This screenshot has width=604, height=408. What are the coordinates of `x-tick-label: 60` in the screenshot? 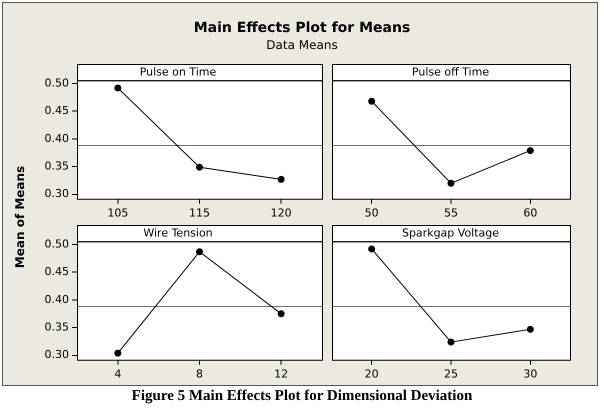 It's located at (530, 213).